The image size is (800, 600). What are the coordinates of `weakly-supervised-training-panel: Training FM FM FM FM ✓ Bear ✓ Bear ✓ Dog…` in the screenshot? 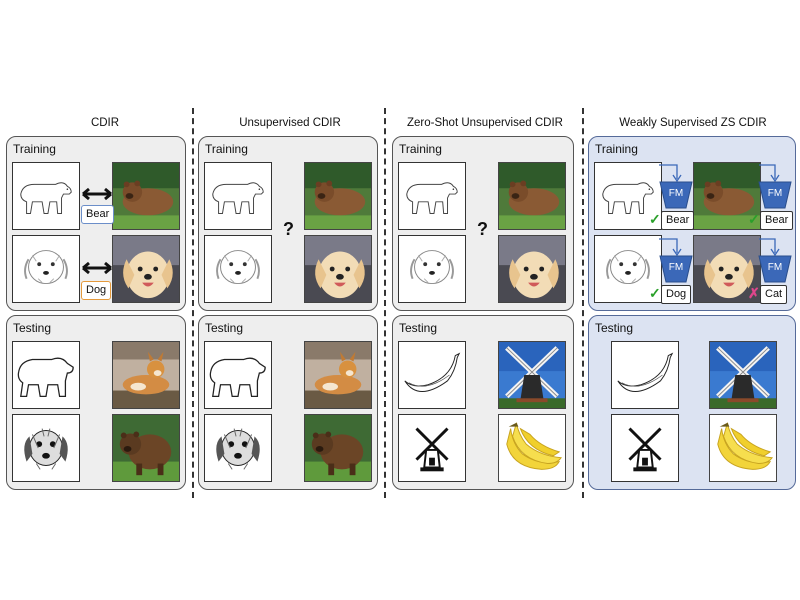 It's located at (692, 223).